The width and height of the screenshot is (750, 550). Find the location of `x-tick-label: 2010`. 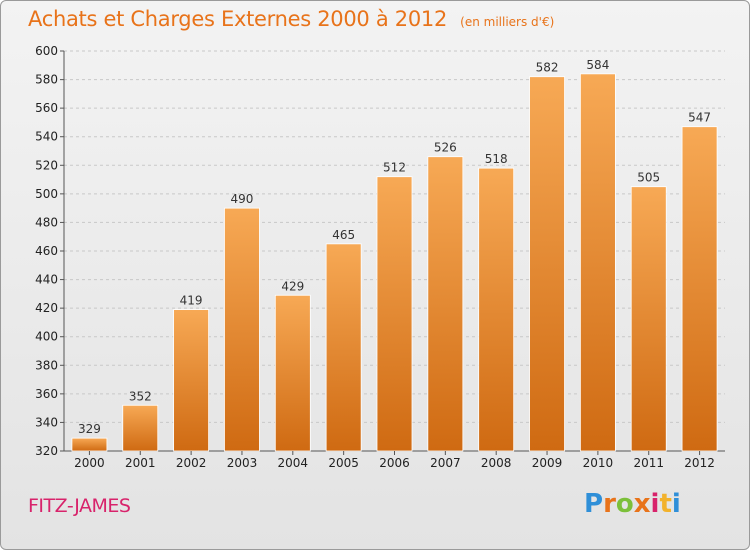

x-tick-label: 2010 is located at coordinates (598, 463).